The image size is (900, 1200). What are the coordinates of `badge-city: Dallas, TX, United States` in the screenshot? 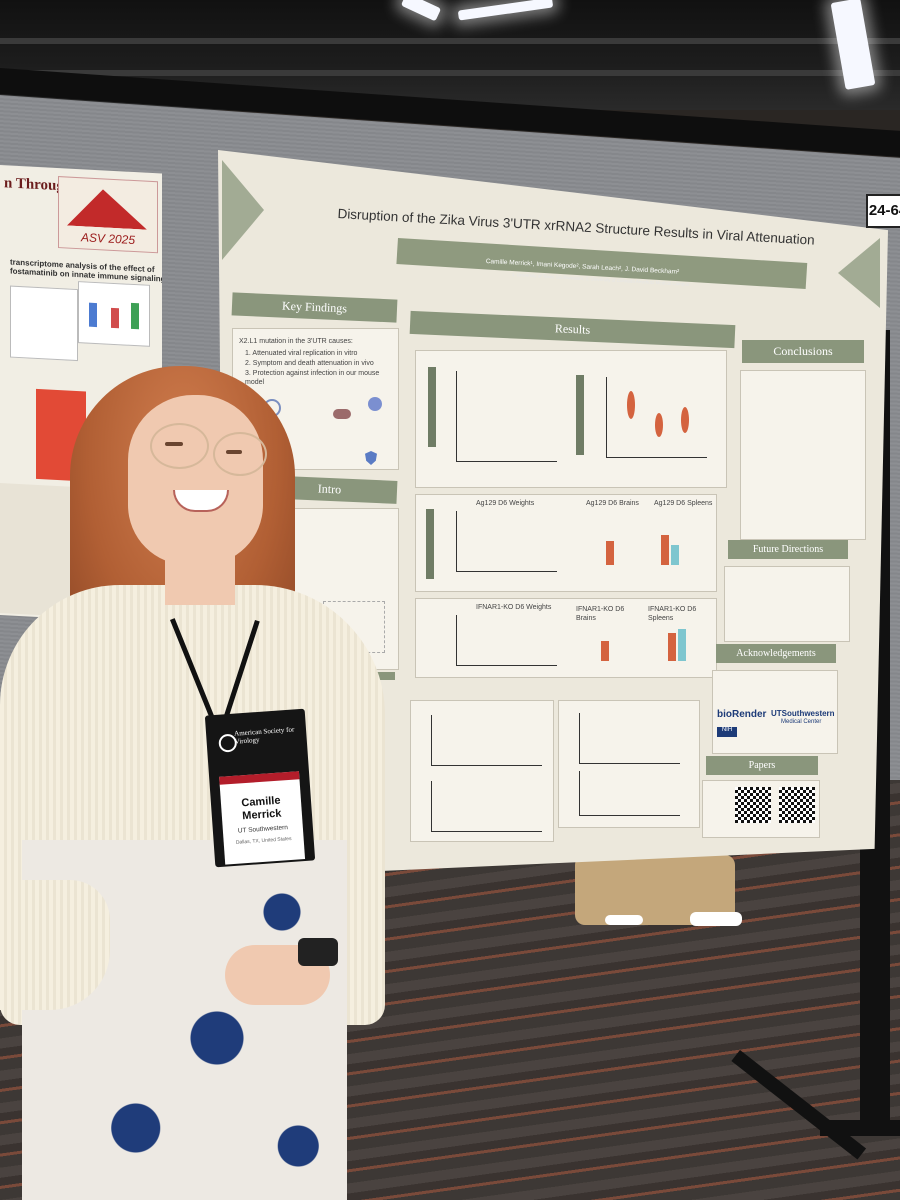 It's located at (263, 840).